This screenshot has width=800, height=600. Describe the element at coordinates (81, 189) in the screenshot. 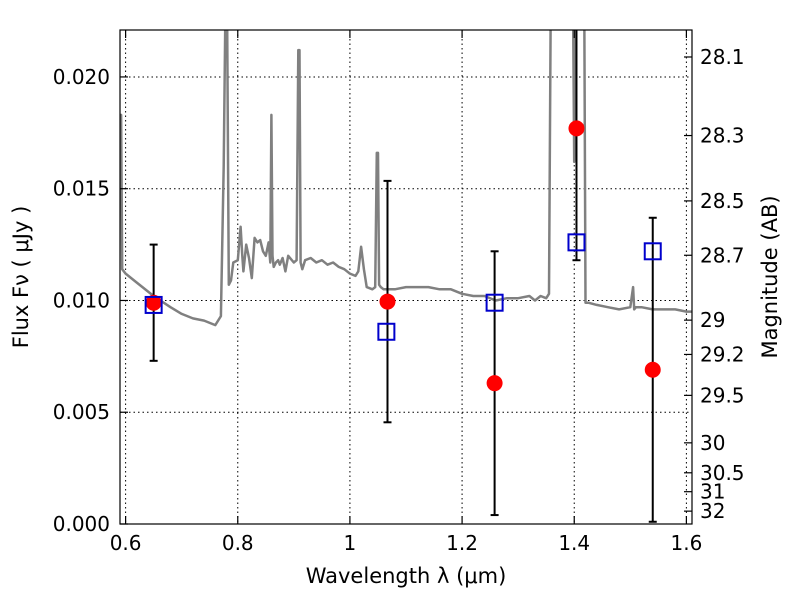

I see `y-tick-label: 0.015` at that location.